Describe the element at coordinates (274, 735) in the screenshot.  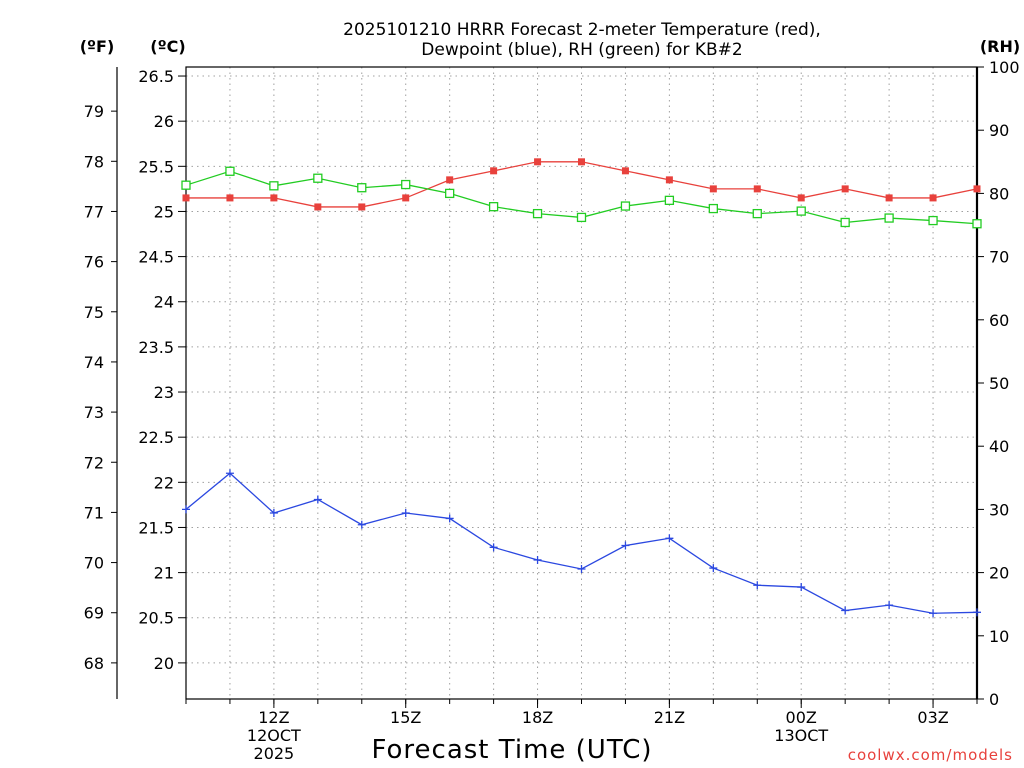
I see `x-tick-label: 12OCT` at that location.